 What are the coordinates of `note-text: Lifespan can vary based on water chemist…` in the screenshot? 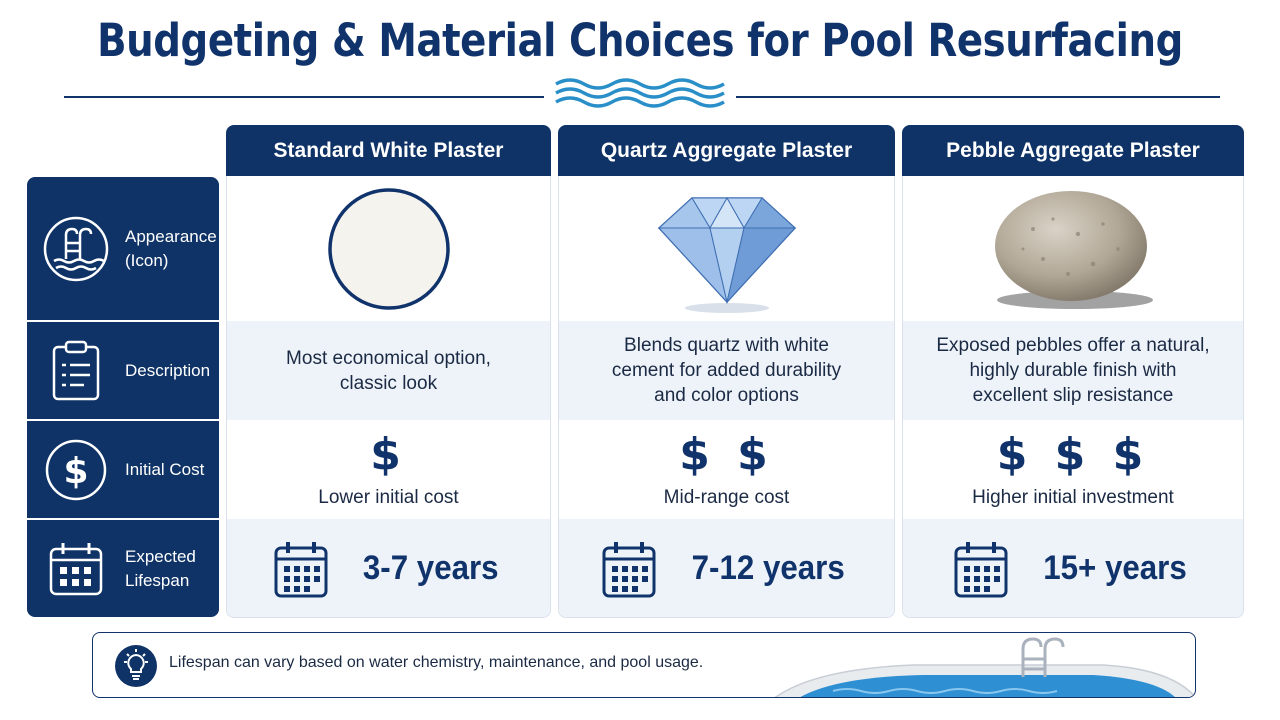 It's located at (436, 662).